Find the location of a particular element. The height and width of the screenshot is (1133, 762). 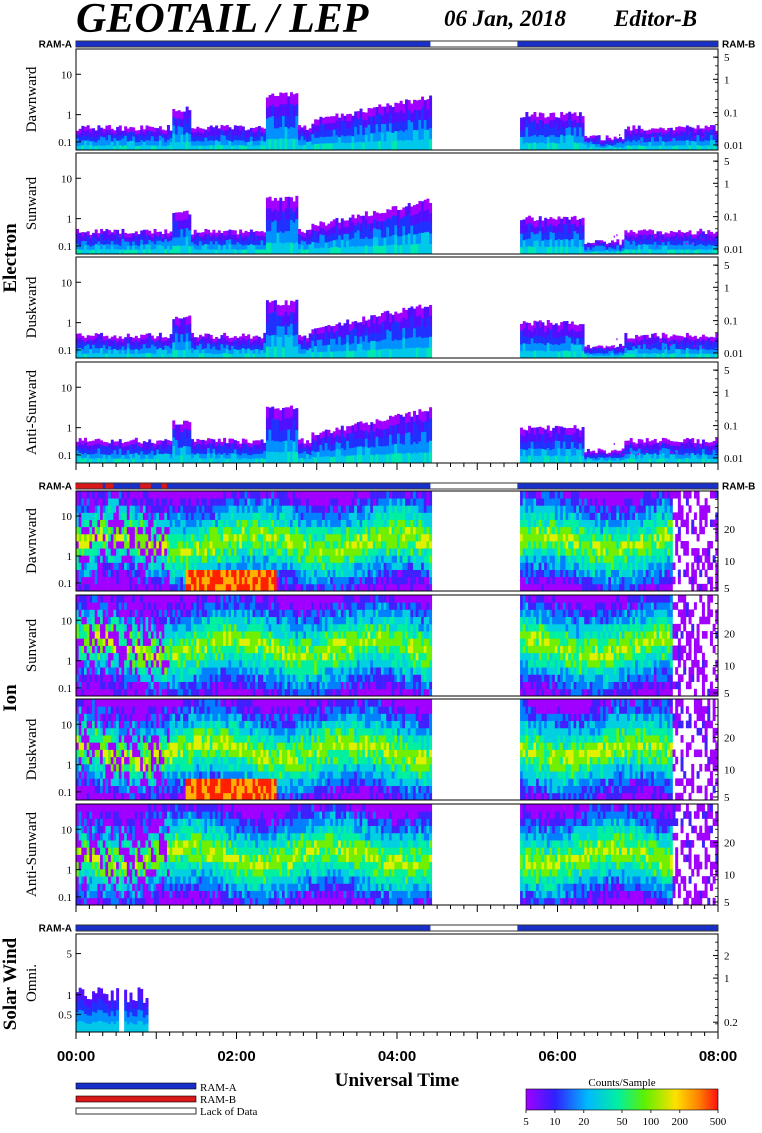

group-label: Solar Wind is located at coordinates (10, 983).